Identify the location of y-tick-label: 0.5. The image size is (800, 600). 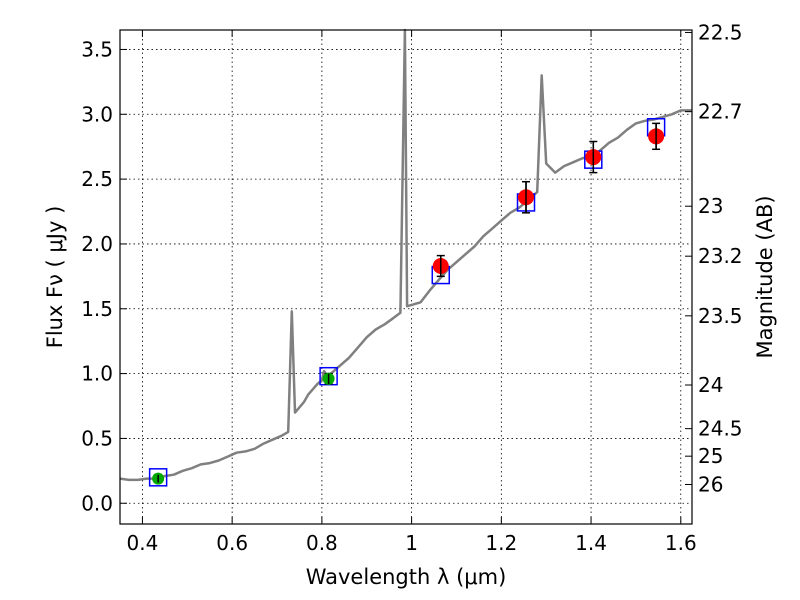
(97, 438).